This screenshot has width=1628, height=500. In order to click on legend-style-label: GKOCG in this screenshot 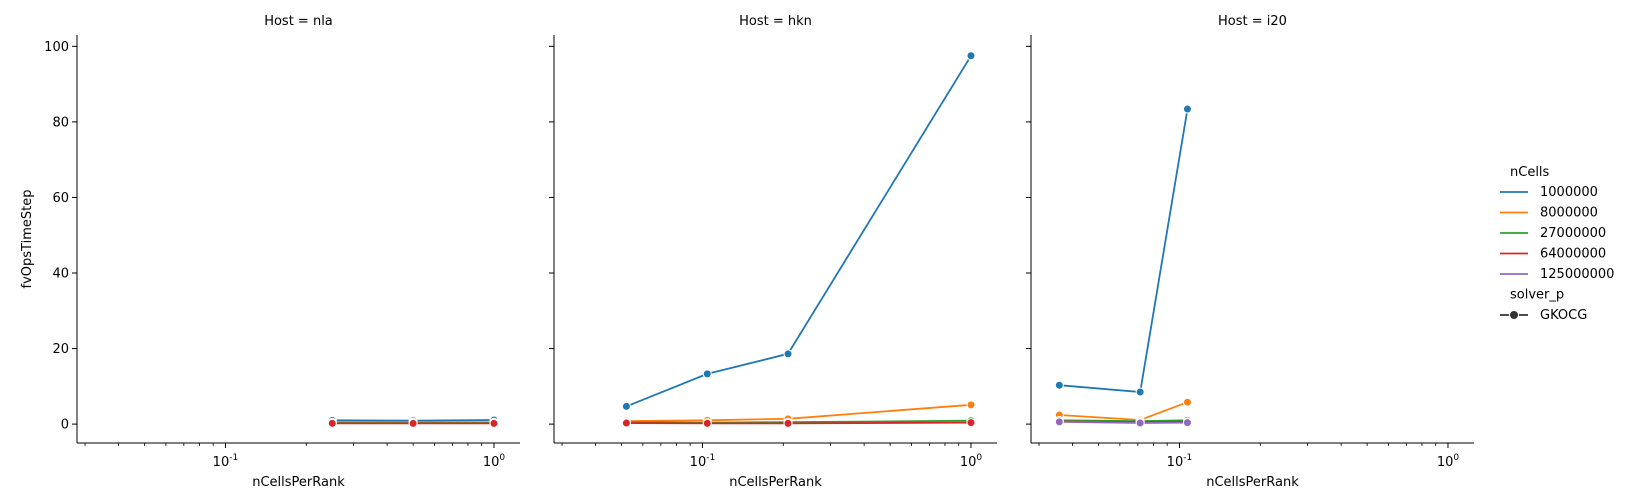, I will do `click(1563, 315)`.